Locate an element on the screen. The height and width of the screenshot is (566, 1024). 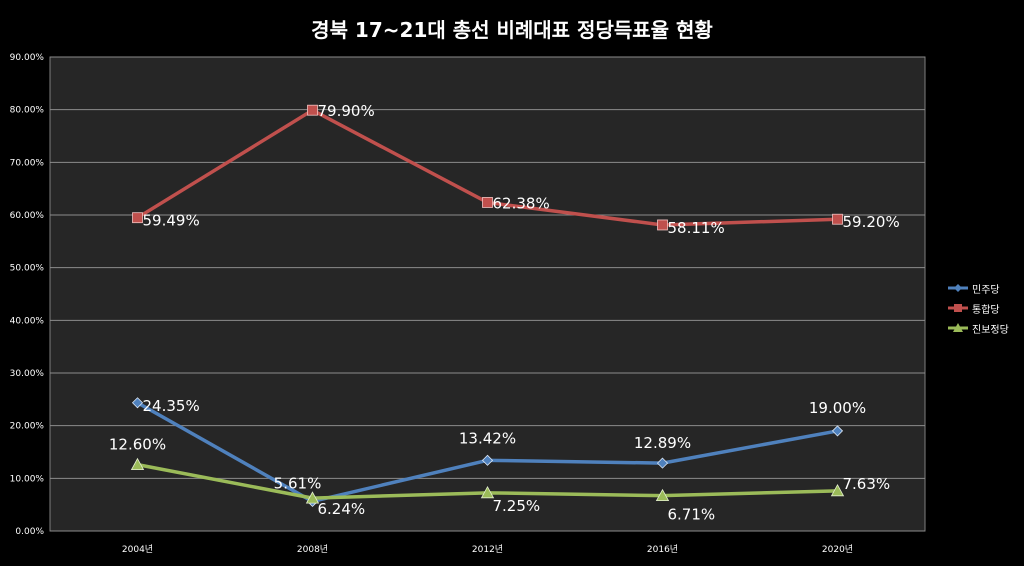
legend-item: 민주당 is located at coordinates (978, 288).